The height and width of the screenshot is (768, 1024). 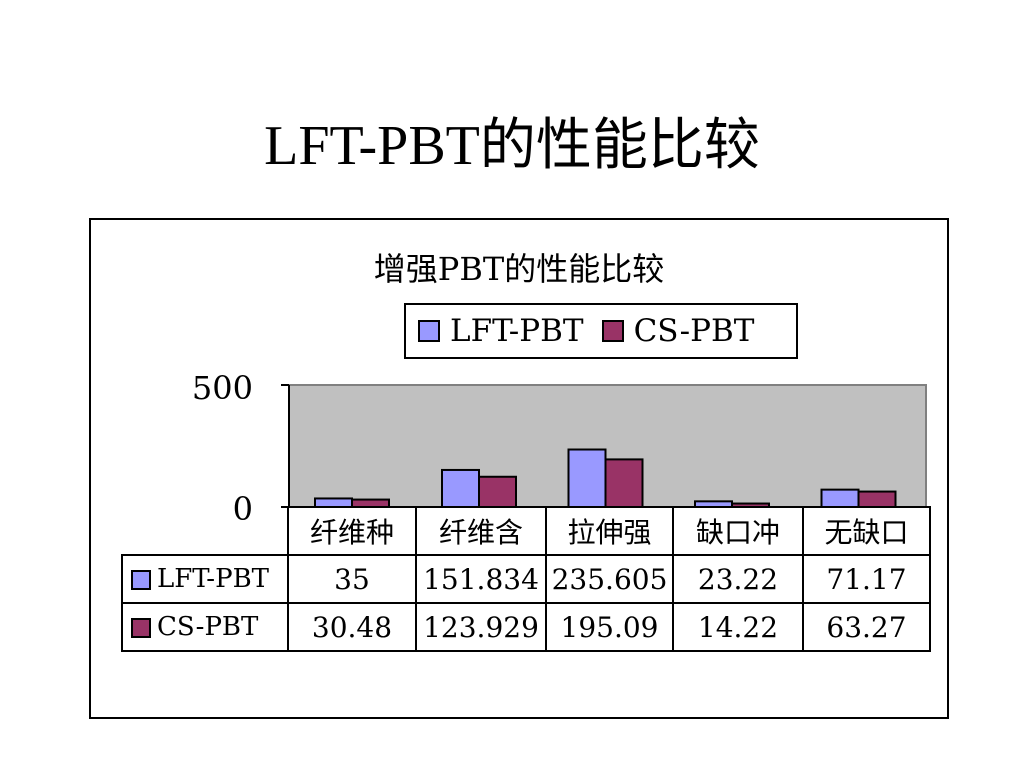 What do you see at coordinates (738, 531) in the screenshot?
I see `table-category: 缺口冲` at bounding box center [738, 531].